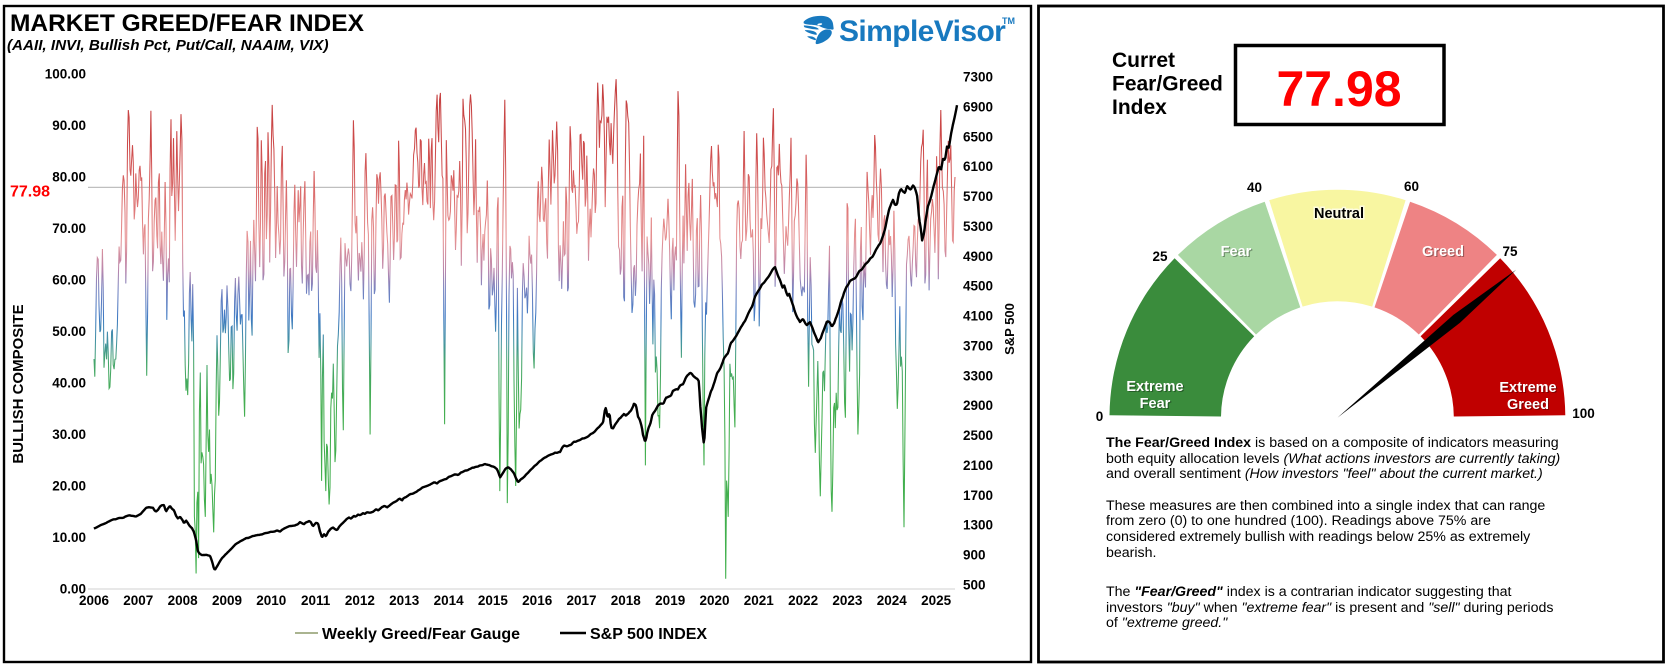 The height and width of the screenshot is (670, 1668). Describe the element at coordinates (421, 634) in the screenshot. I see `svg-text: Weekly Greed/Fear Gauge` at that location.